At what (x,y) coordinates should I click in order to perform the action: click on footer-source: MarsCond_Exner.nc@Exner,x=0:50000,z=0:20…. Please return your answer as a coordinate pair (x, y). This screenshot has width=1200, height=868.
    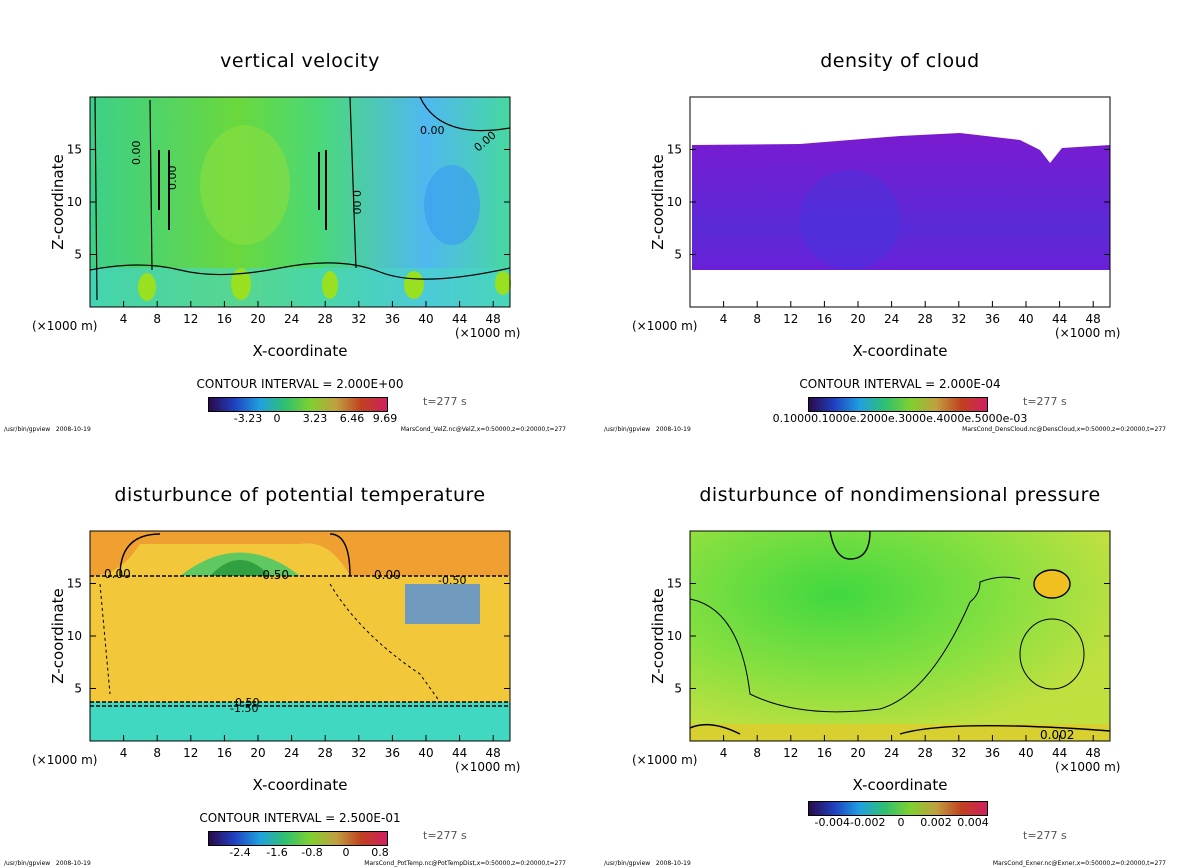
    Looking at the image, I should click on (1079, 863).